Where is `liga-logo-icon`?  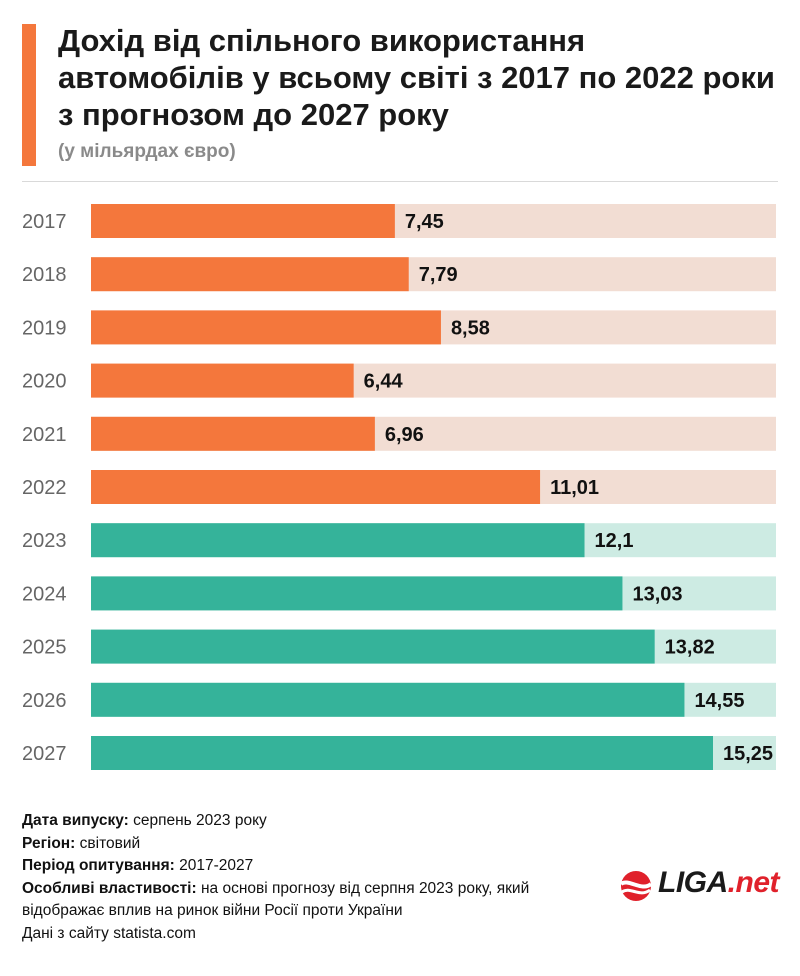
liga-logo-icon is located at coordinates (636, 886).